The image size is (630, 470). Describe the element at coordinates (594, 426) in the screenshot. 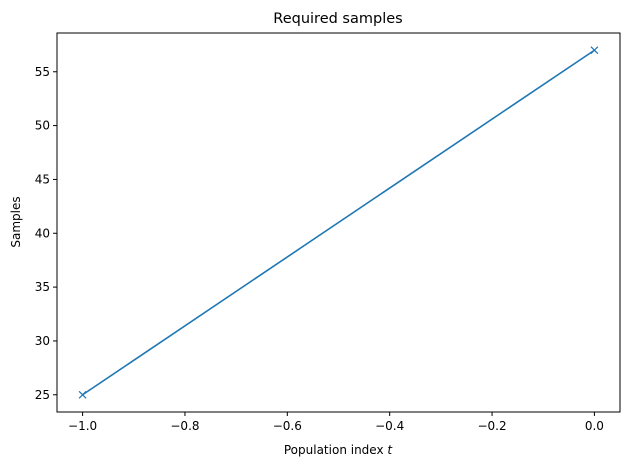

I see `x-tick-label: 0.0` at that location.